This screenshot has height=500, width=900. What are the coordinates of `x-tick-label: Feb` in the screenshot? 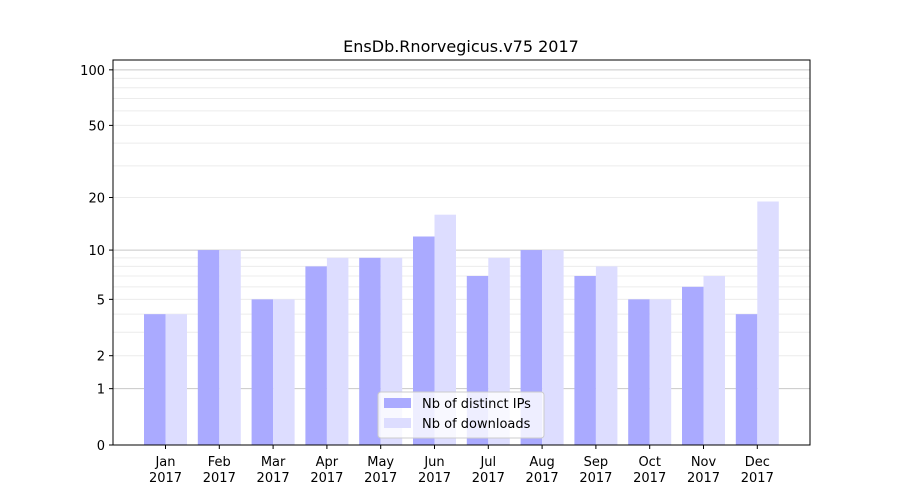 It's located at (219, 462).